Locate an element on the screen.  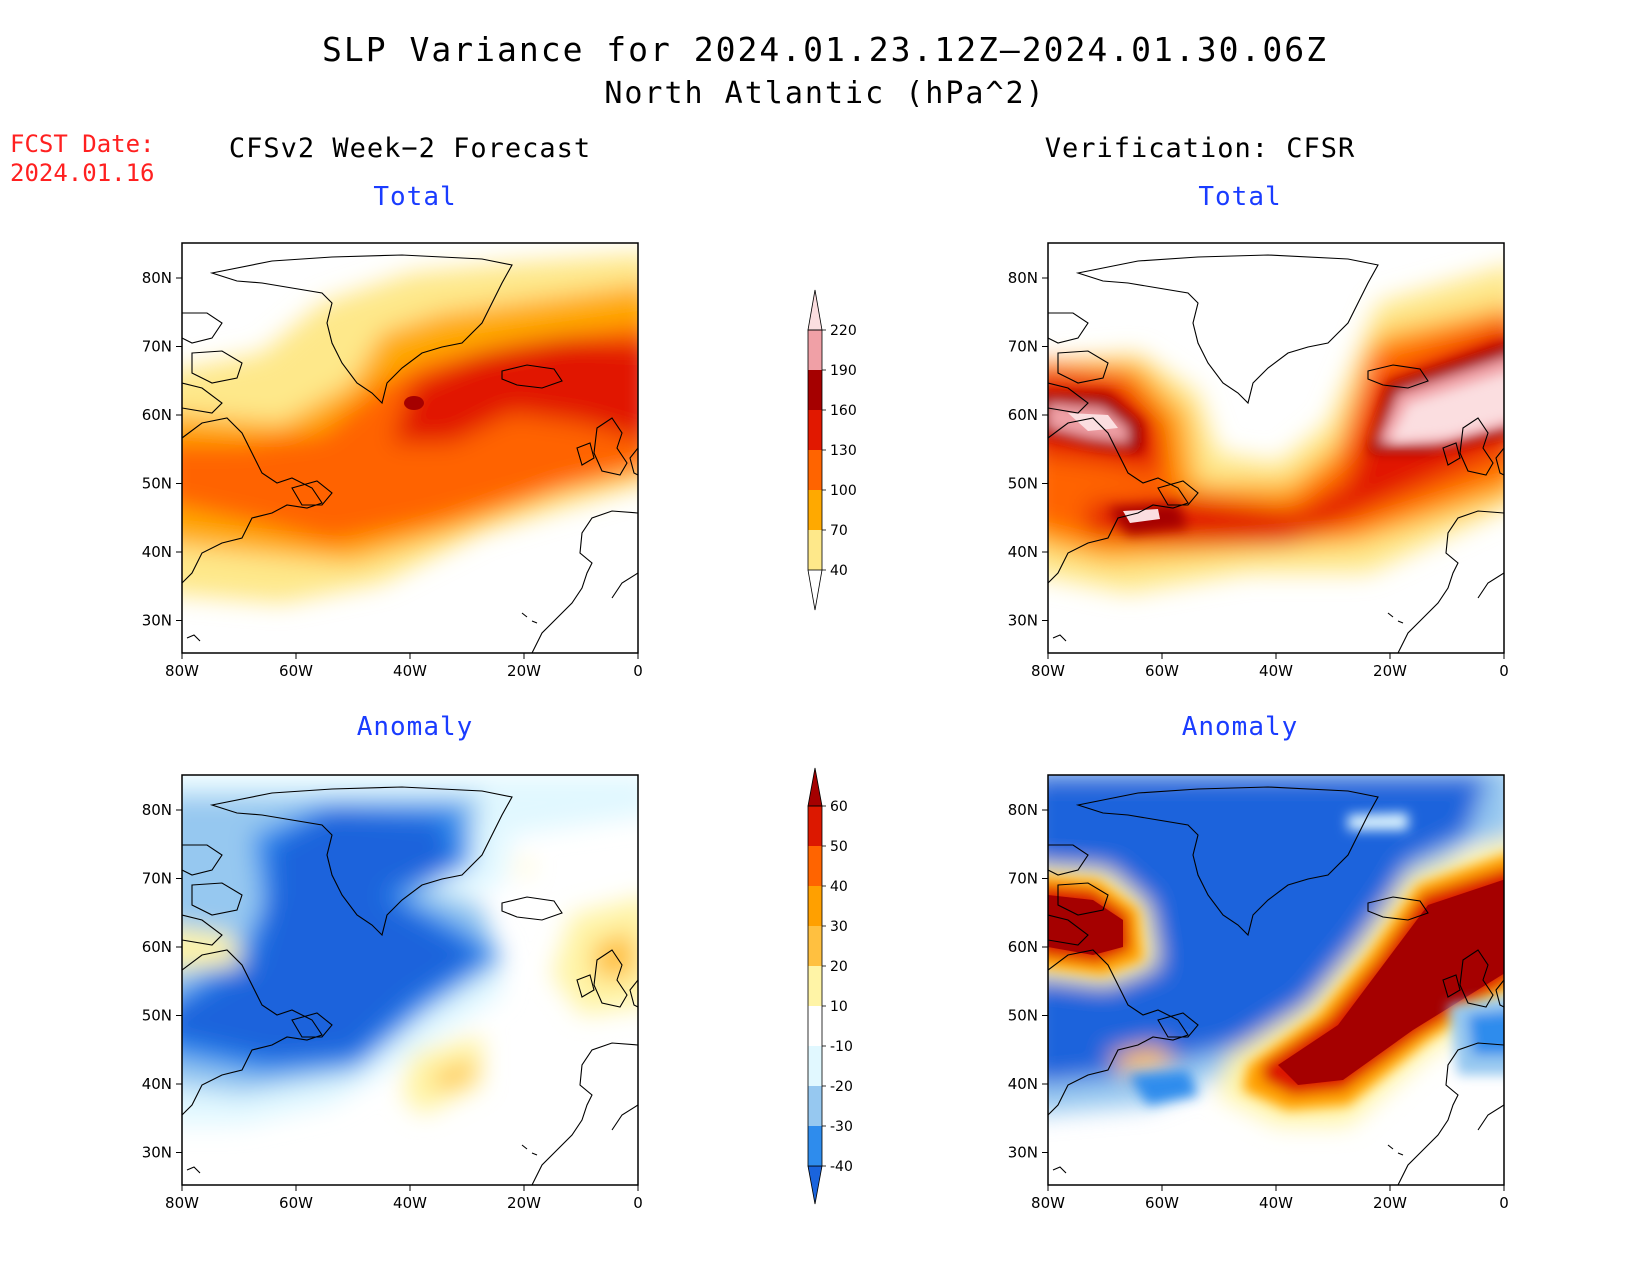
map-verification-total is located at coordinates (1276, 448).